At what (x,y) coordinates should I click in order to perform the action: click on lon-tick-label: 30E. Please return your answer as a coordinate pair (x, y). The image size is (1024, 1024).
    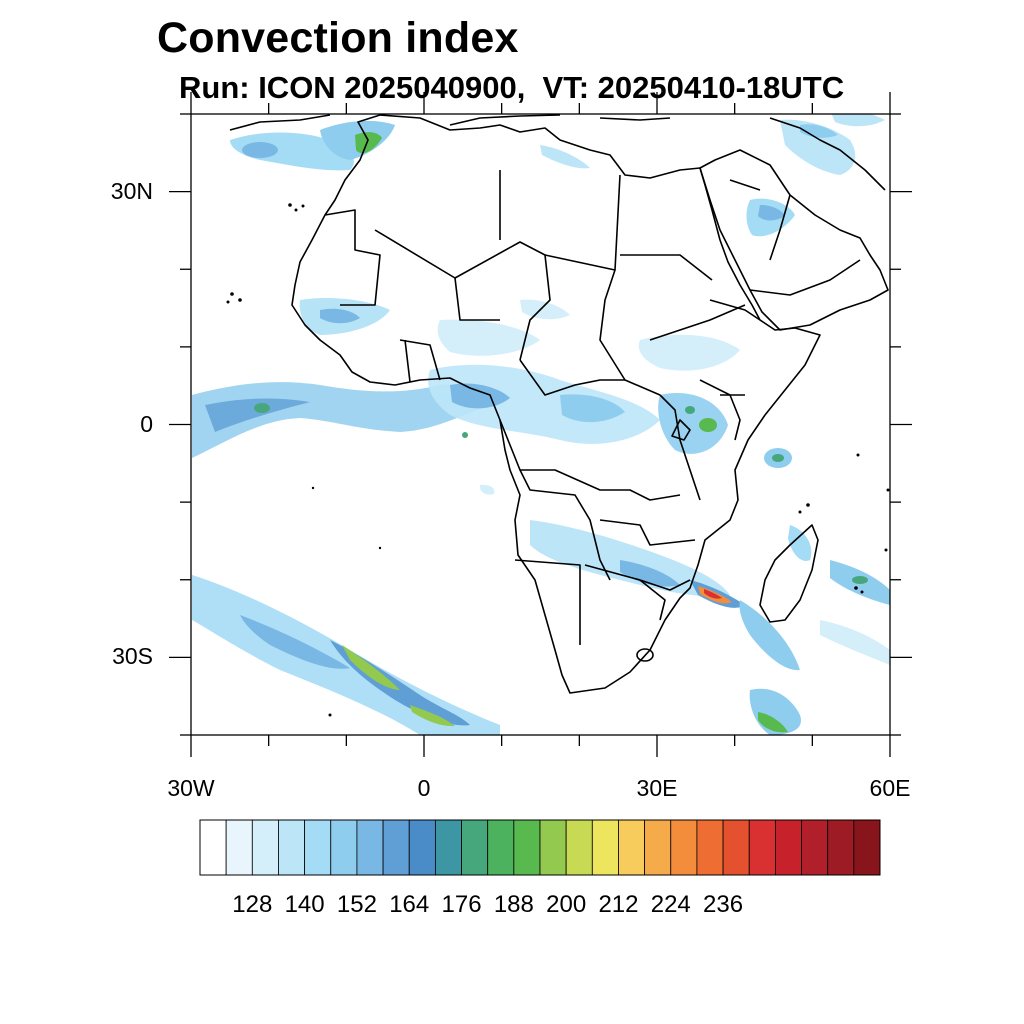
    Looking at the image, I should click on (657, 788).